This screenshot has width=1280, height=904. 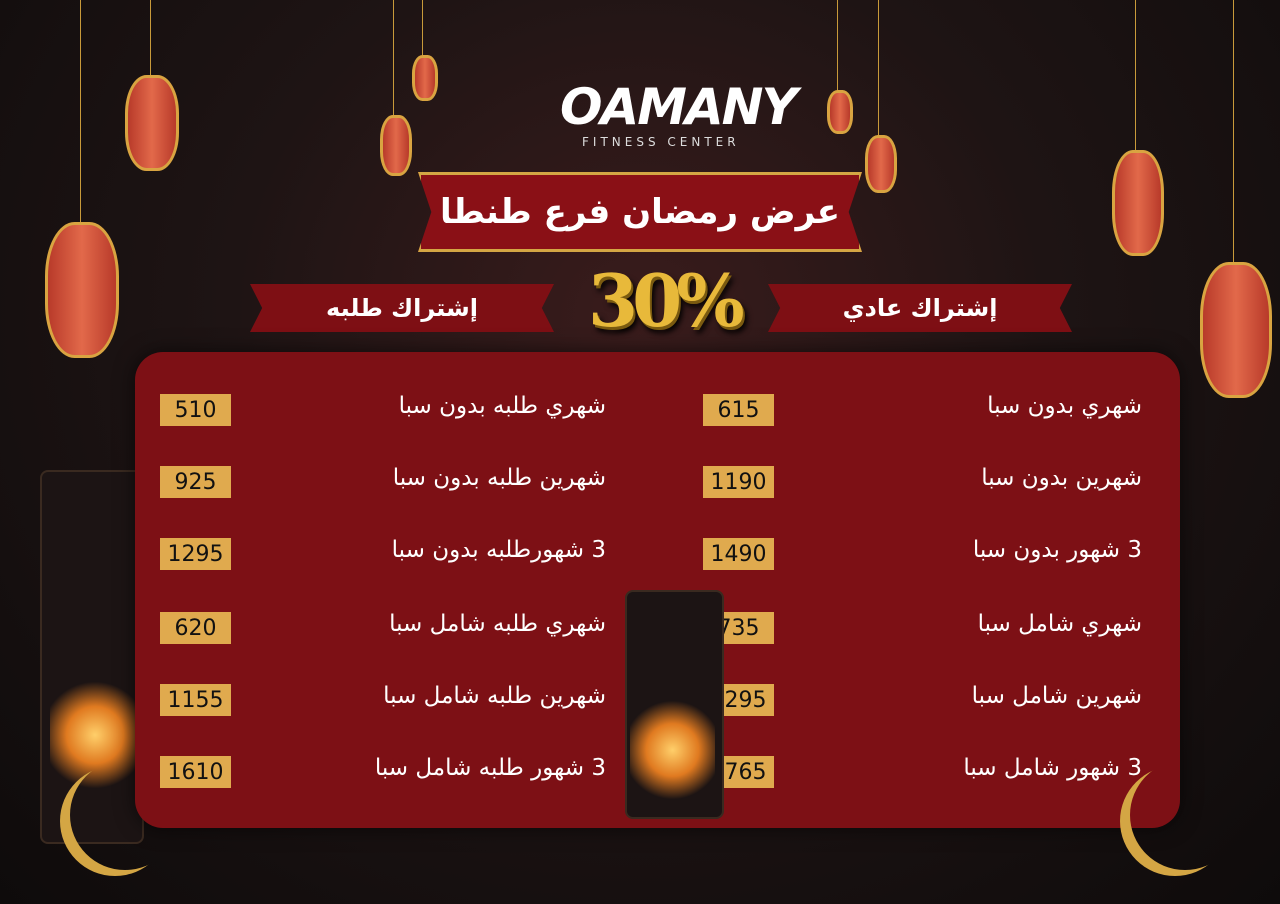 What do you see at coordinates (498, 550) in the screenshot?
I see `student-plan-label: 3 شهورطلبه بدون سبا` at bounding box center [498, 550].